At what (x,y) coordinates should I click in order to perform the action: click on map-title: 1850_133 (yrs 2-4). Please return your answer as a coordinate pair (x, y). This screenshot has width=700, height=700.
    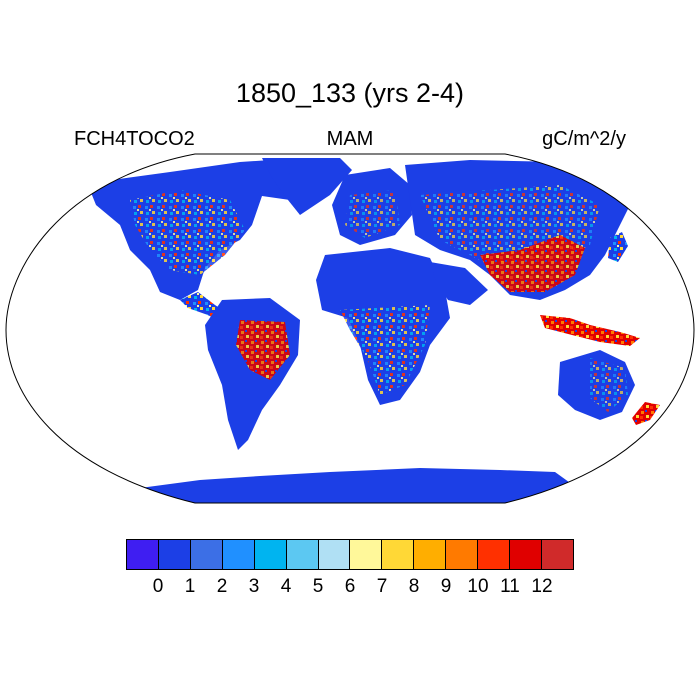
    Looking at the image, I should click on (350, 93).